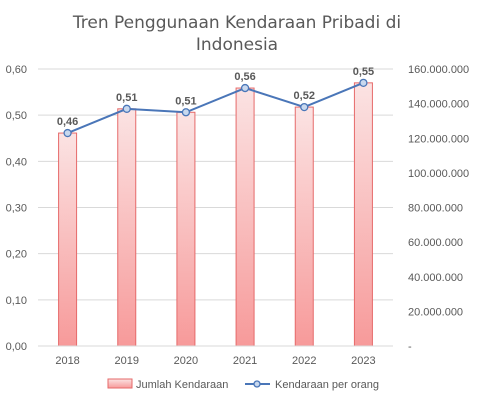 This screenshot has width=478, height=405. Describe the element at coordinates (363, 361) in the screenshot. I see `x-tick-label: 2023` at that location.